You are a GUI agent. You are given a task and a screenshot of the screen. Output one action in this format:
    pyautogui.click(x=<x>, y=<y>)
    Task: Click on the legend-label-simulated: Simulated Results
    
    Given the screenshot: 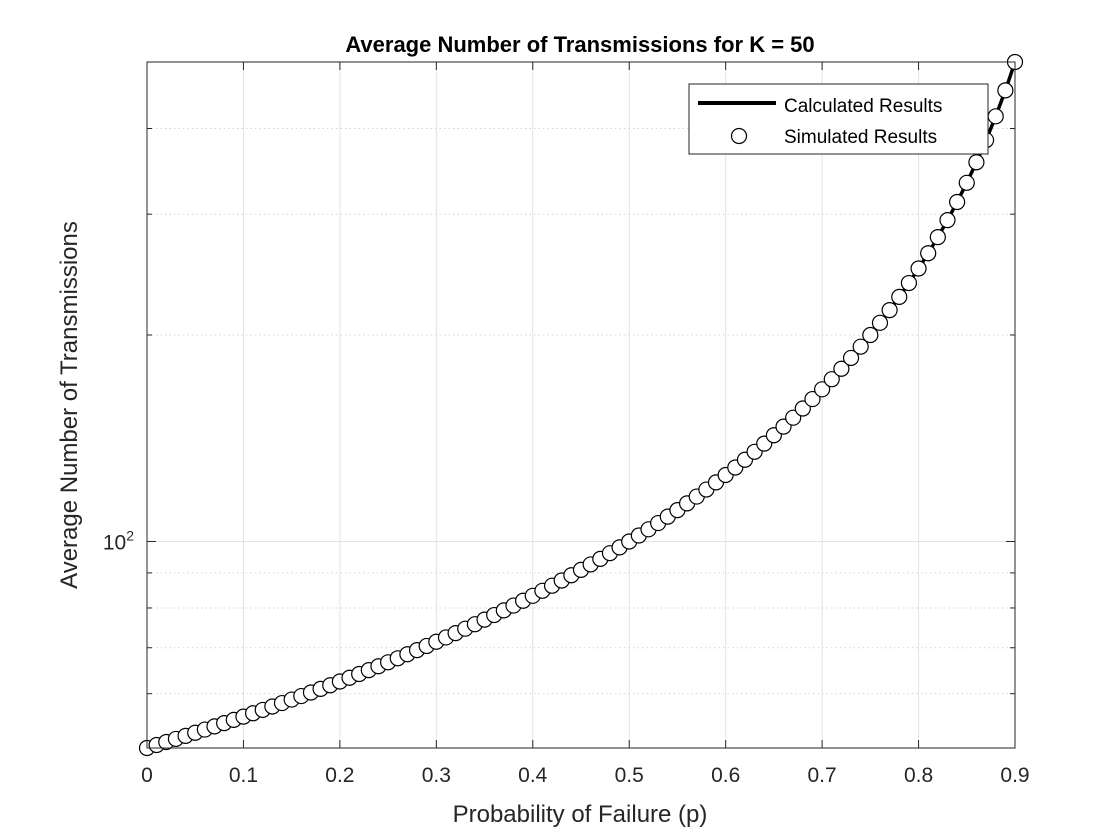 What is the action you would take?
    pyautogui.click(x=860, y=137)
    